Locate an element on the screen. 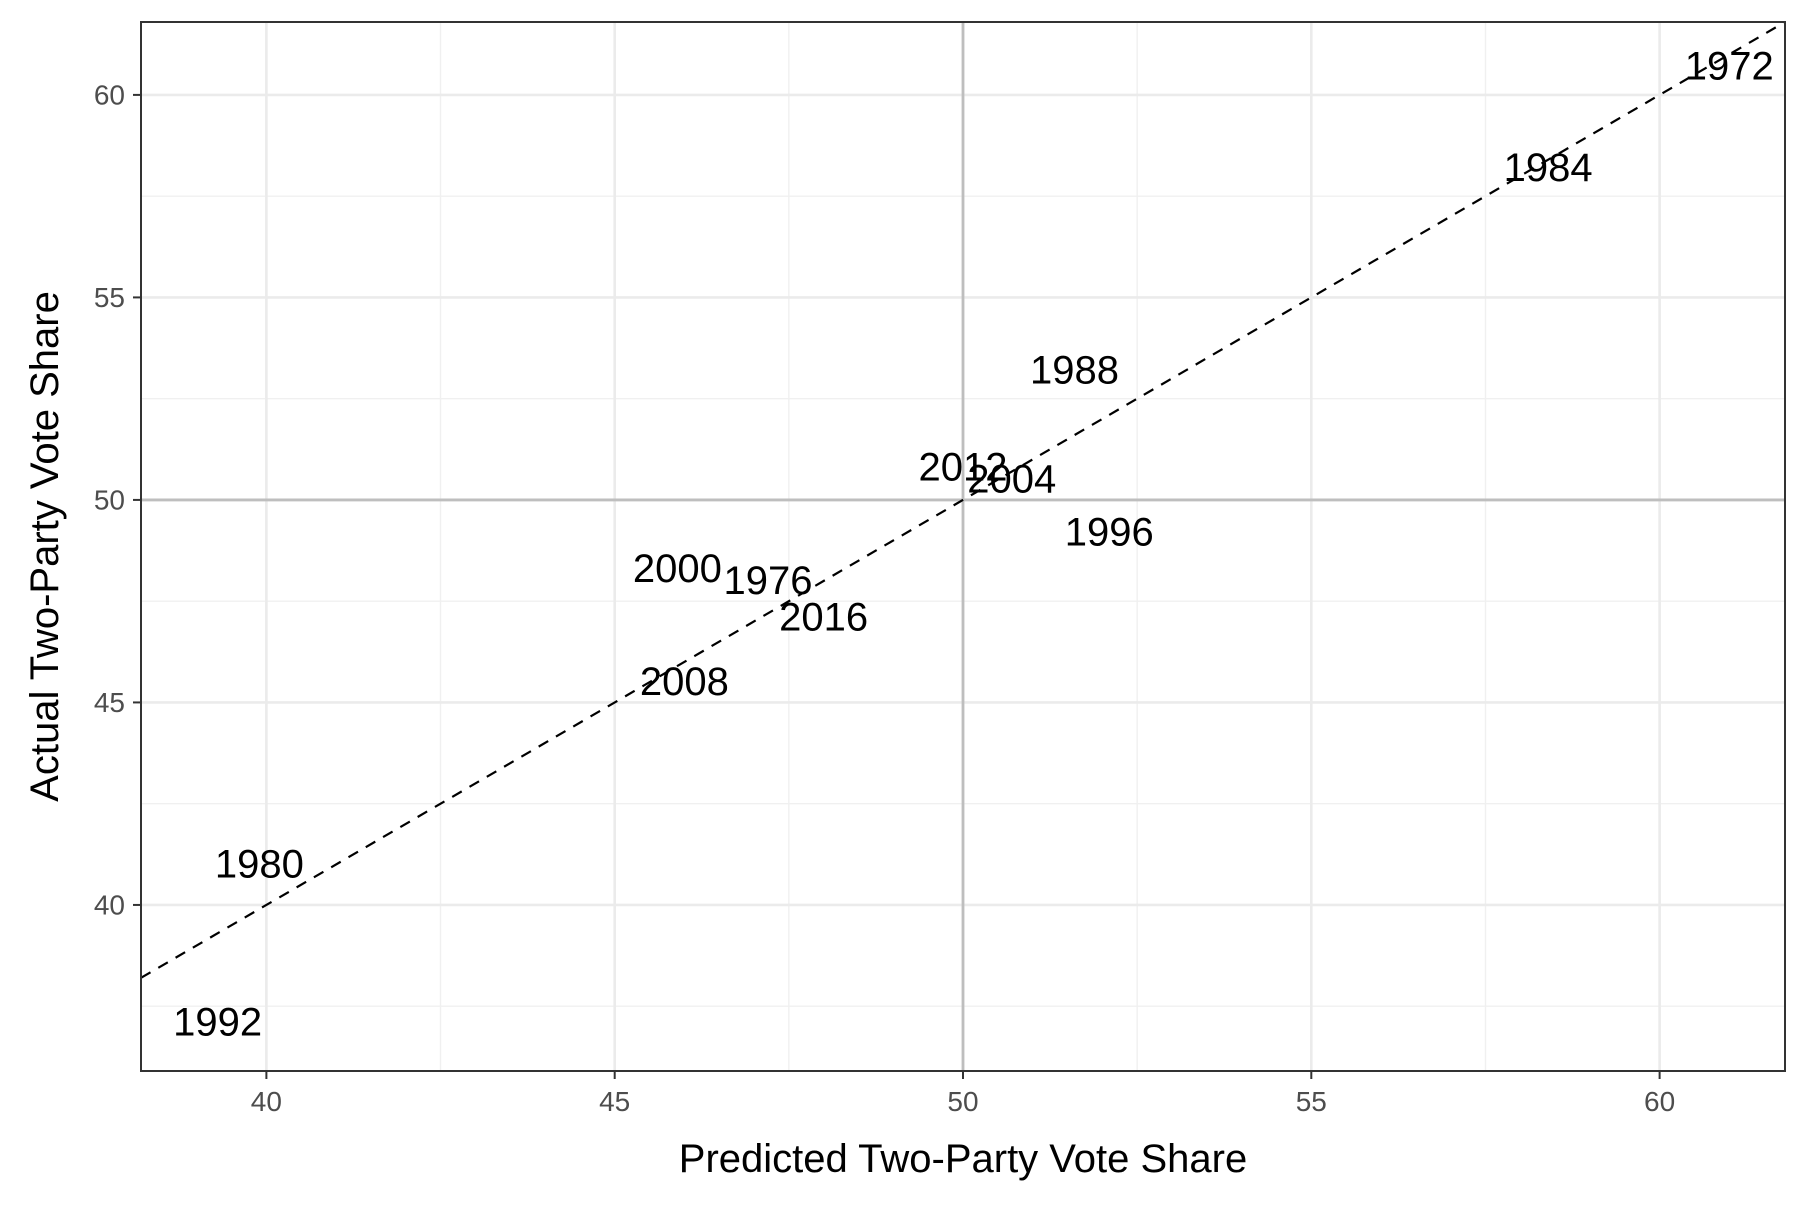 The image size is (1800, 1205). x-tick-label: 55 is located at coordinates (1311, 1101).